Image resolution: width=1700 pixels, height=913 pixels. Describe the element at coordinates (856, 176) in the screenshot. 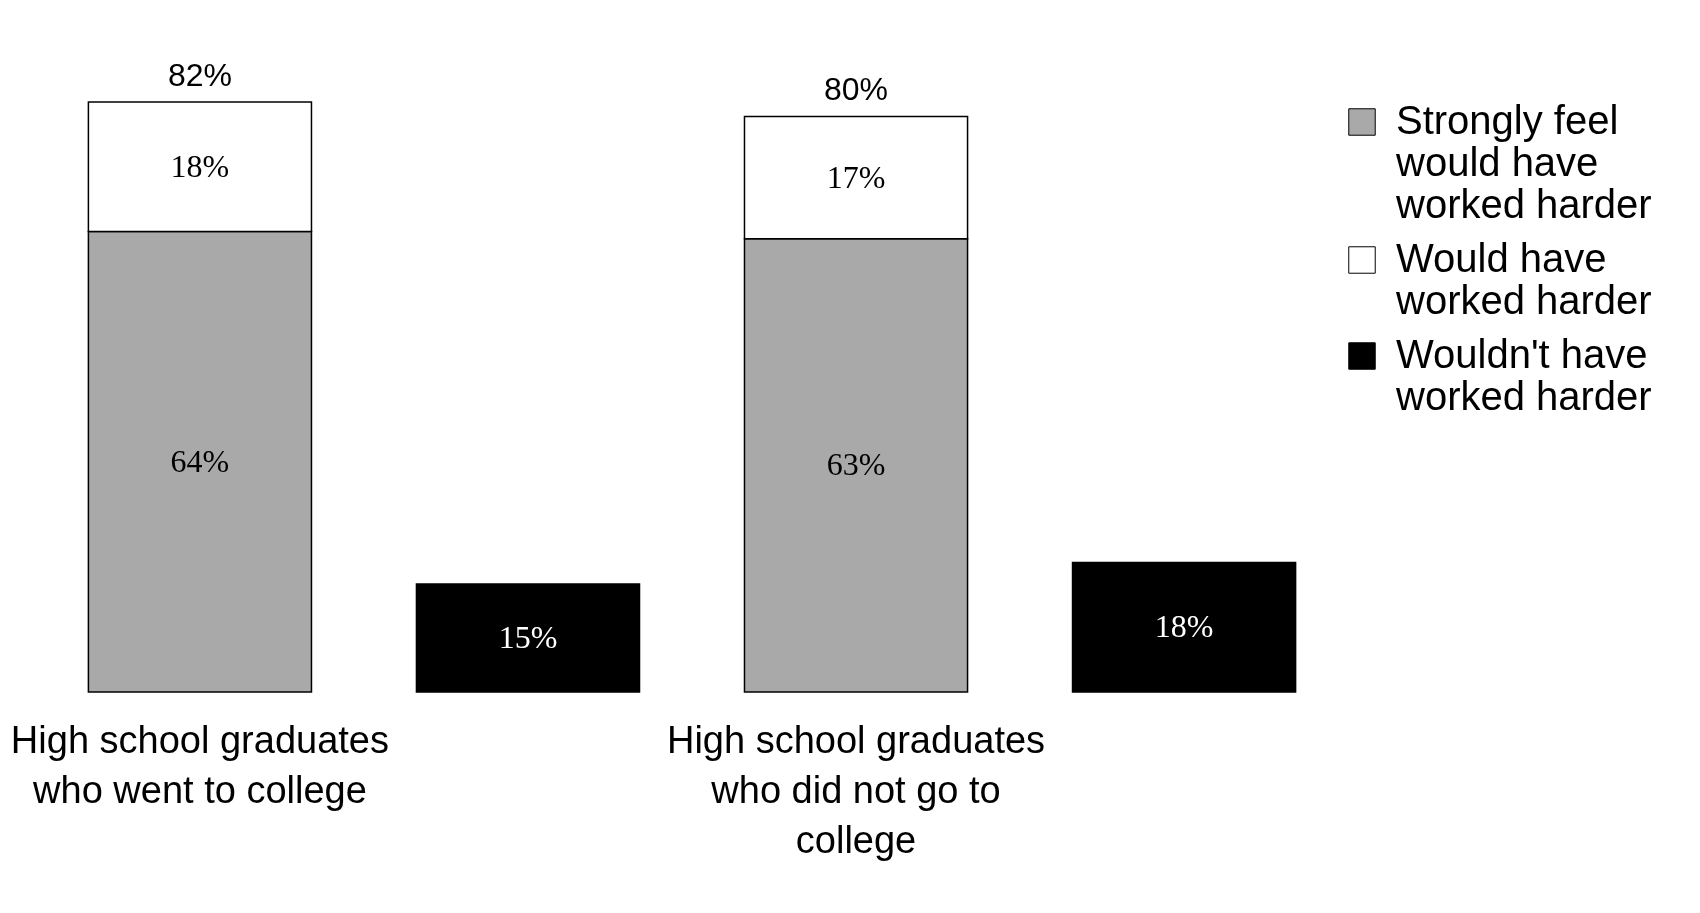

I see `data-label: 17%` at that location.